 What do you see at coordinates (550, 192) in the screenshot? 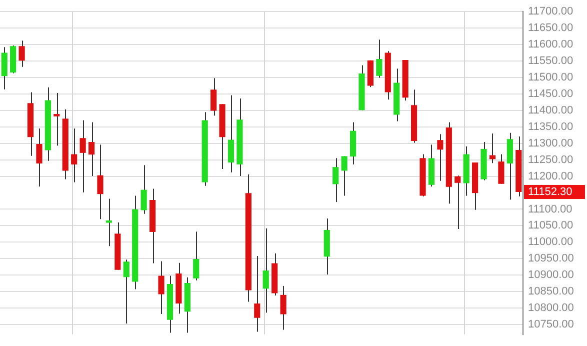
I see `text: 11152.30` at bounding box center [550, 192].